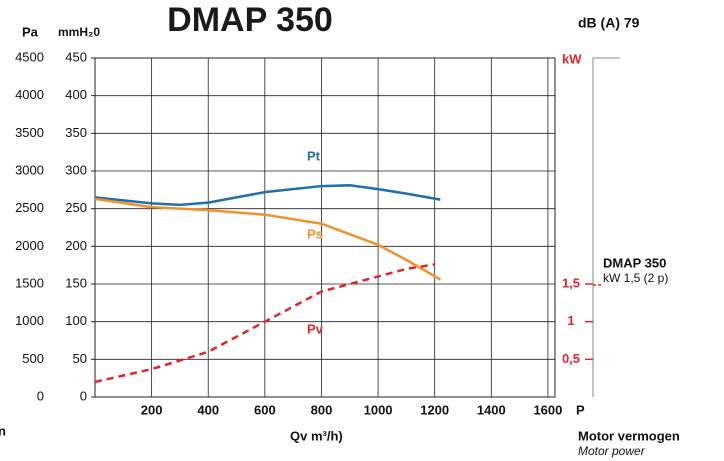 This screenshot has width=724, height=461. Describe the element at coordinates (76, 94) in the screenshot. I see `ymm-tick-label: 400` at that location.